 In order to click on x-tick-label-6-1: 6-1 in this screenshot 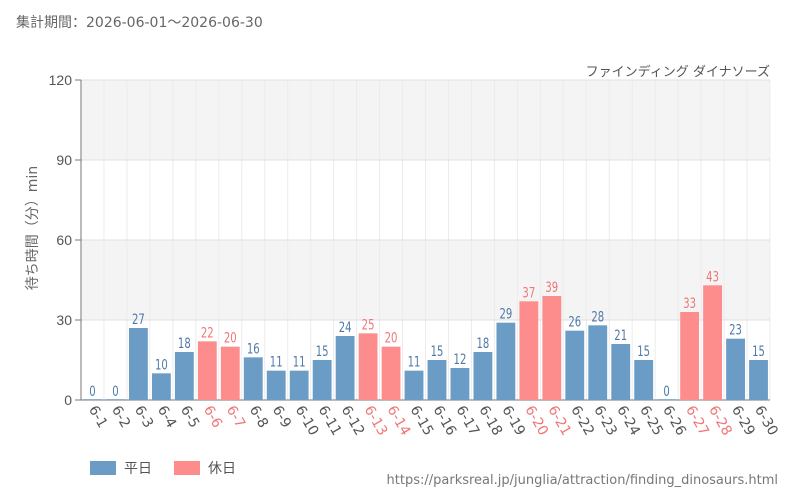, I will do `click(97, 417)`.